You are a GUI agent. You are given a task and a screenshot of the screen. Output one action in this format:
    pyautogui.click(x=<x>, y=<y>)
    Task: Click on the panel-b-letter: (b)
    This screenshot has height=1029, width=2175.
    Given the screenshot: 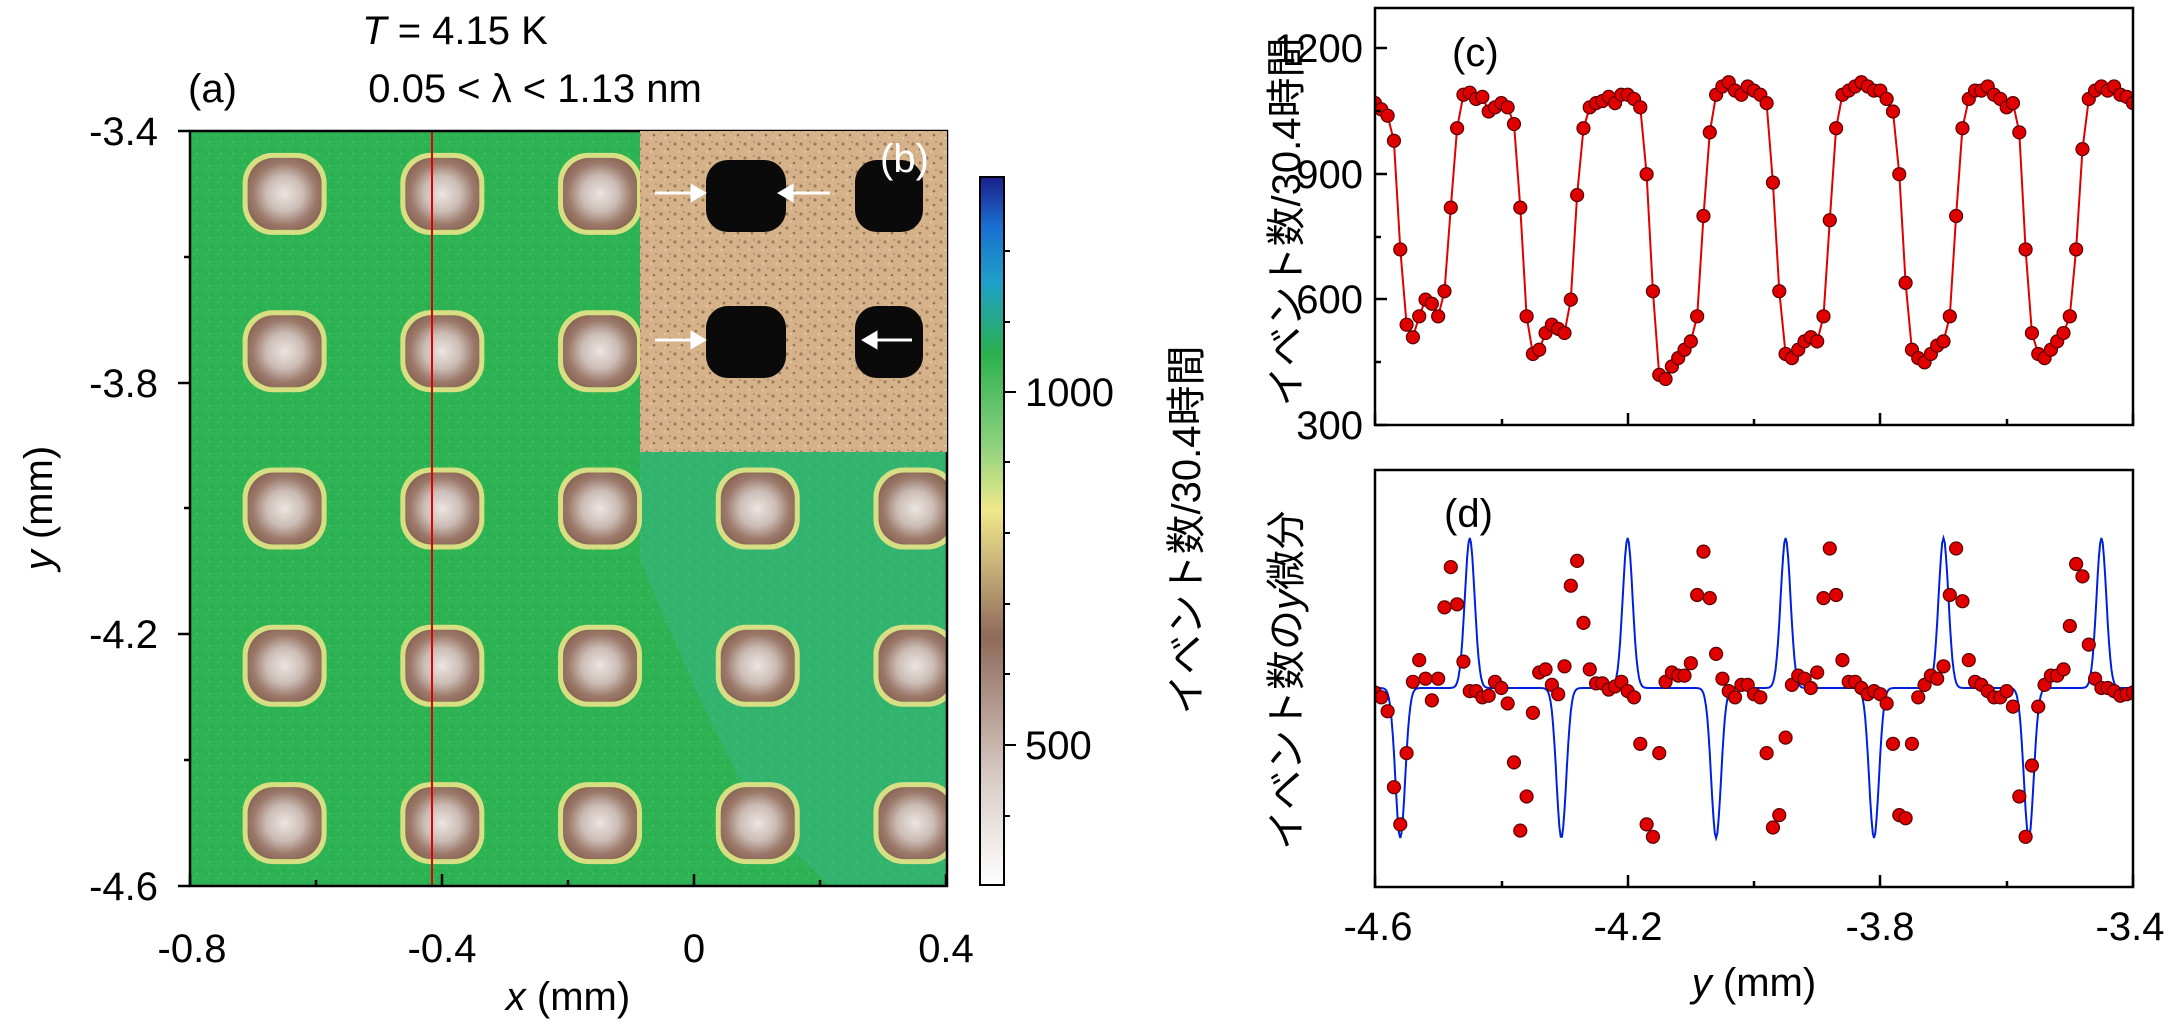 What is the action you would take?
    pyautogui.click(x=904, y=159)
    